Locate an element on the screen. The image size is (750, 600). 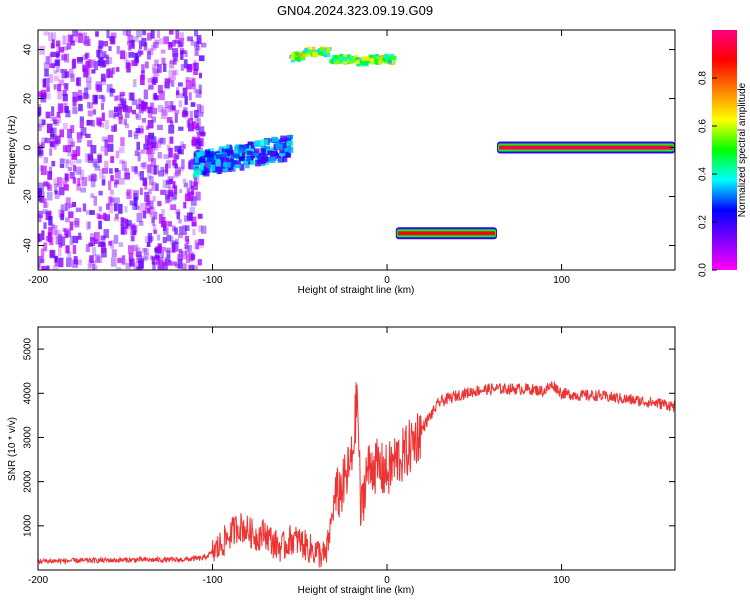
colorbar-tick-label: 0.4 is located at coordinates (703, 174).